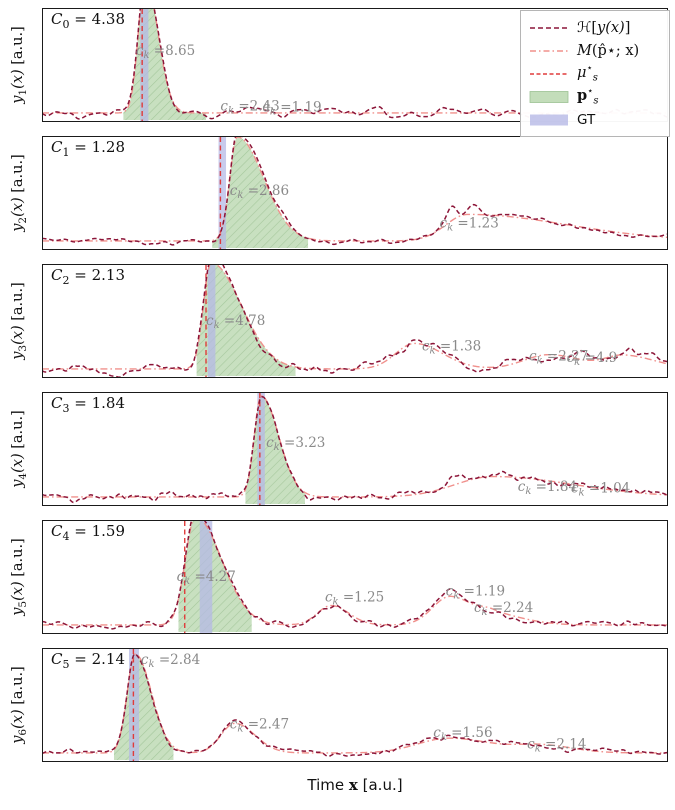  What do you see at coordinates (547, 488) in the screenshot?
I see `annotation-label: ck =1.84` at bounding box center [547, 488].